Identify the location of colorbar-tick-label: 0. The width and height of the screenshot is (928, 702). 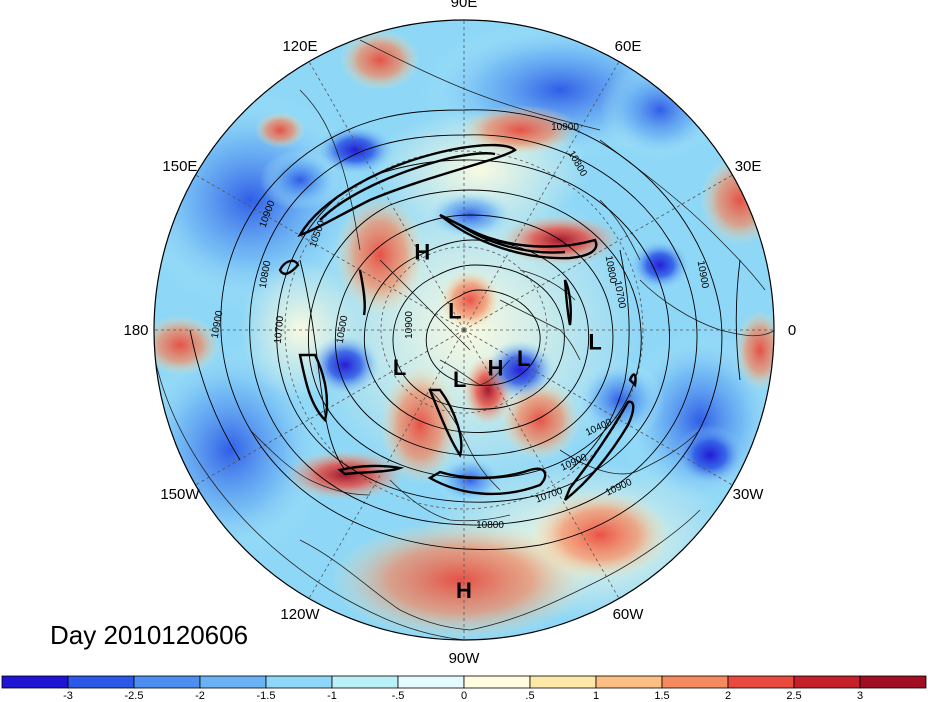
(464, 696).